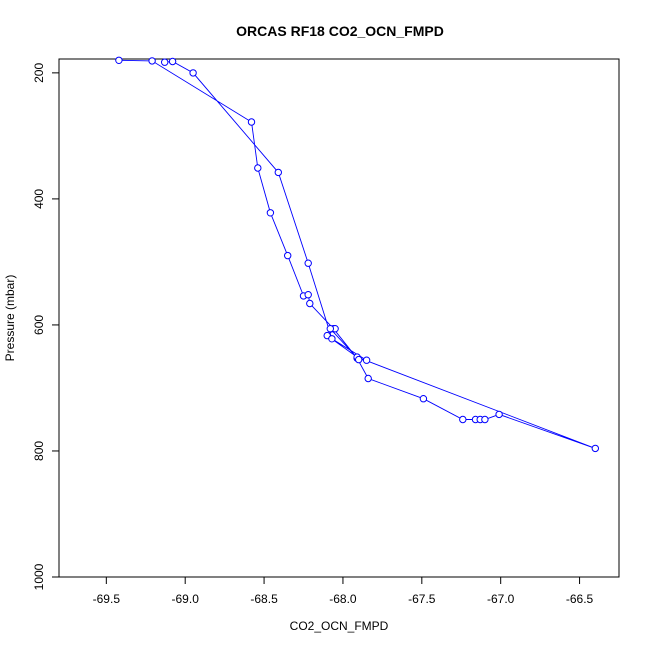  What do you see at coordinates (10, 318) in the screenshot?
I see `y-axis-label: Pressure (mbar)` at bounding box center [10, 318].